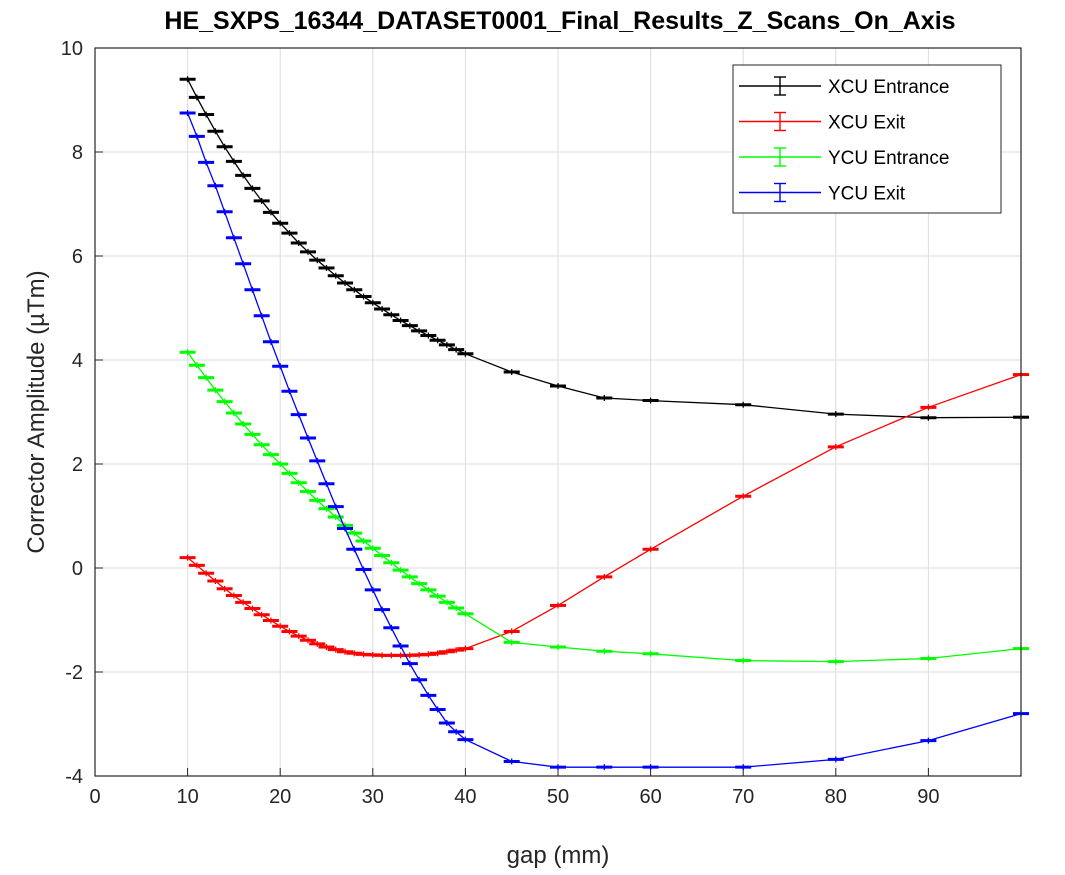 The width and height of the screenshot is (1065, 875). Describe the element at coordinates (844, 87) in the screenshot. I see `legend-item-xcu-entrance: XCU Entrance` at that location.